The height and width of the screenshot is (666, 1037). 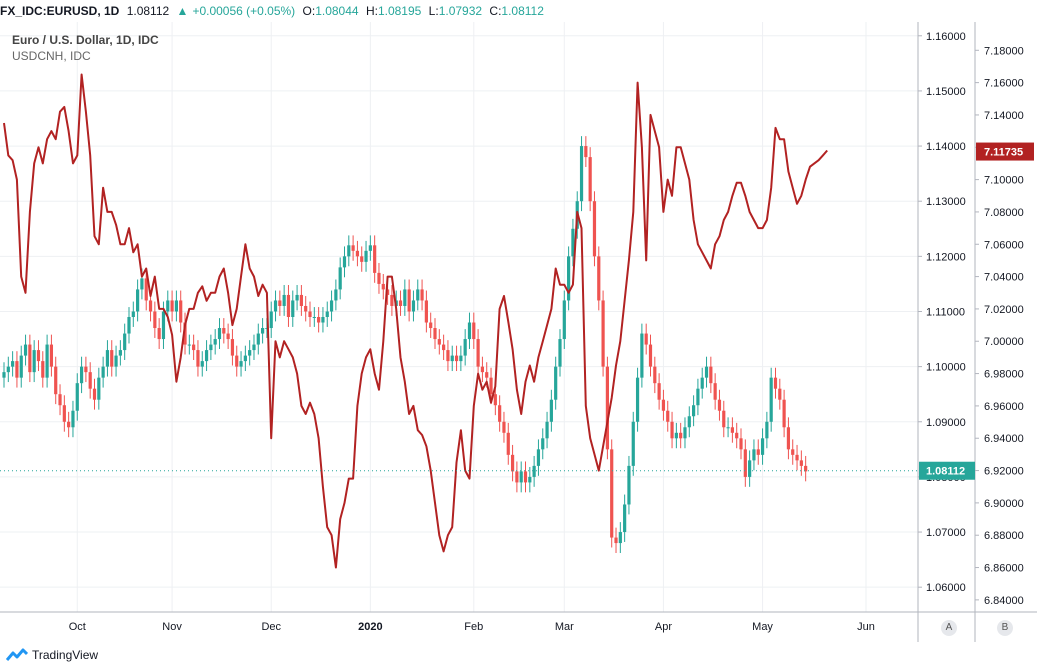 What do you see at coordinates (1004, 504) in the screenshot?
I see `usdcnh-axis-label: 6.90000` at bounding box center [1004, 504].